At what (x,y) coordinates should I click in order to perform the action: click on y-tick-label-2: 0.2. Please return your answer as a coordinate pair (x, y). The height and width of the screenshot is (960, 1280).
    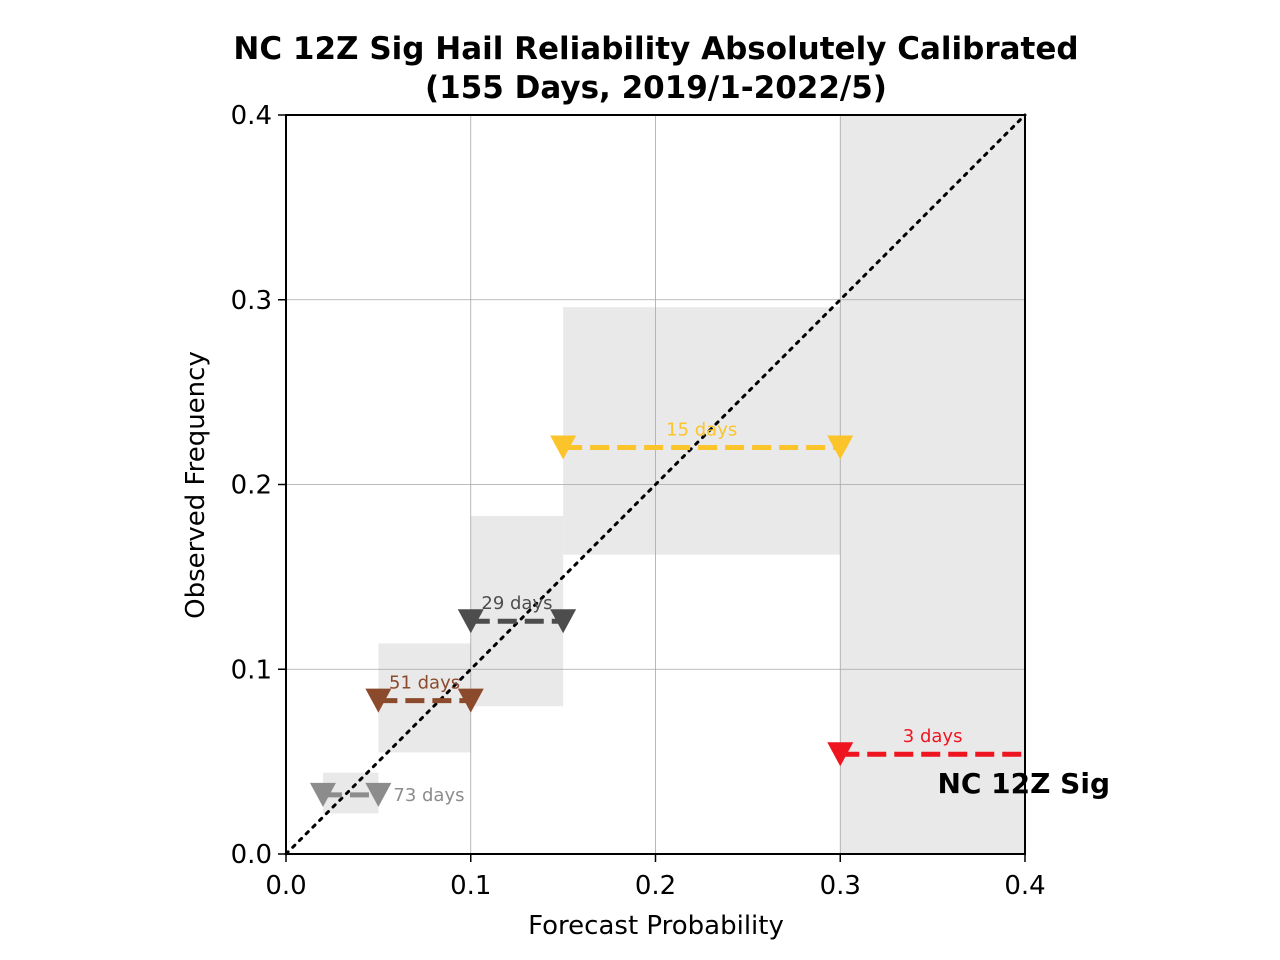
    Looking at the image, I should click on (251, 486).